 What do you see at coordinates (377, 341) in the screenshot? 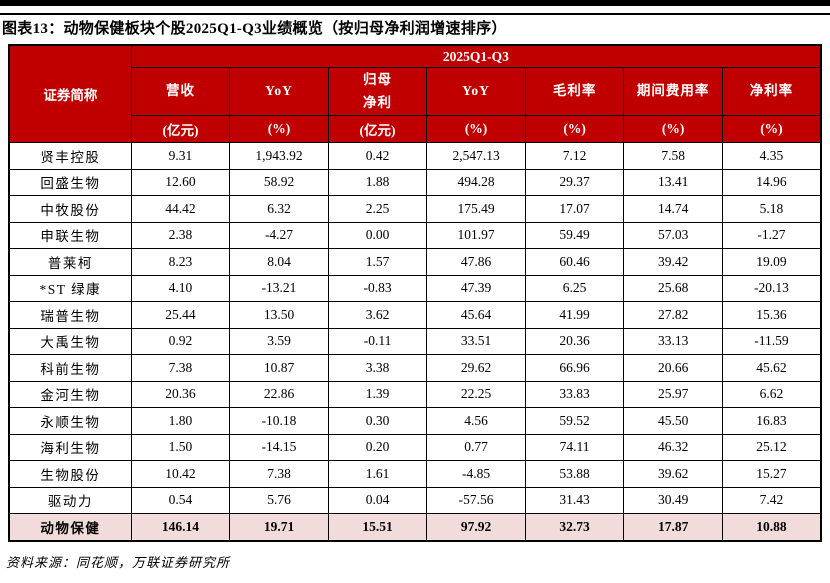
I see `value-cell: -0.11` at bounding box center [377, 341].